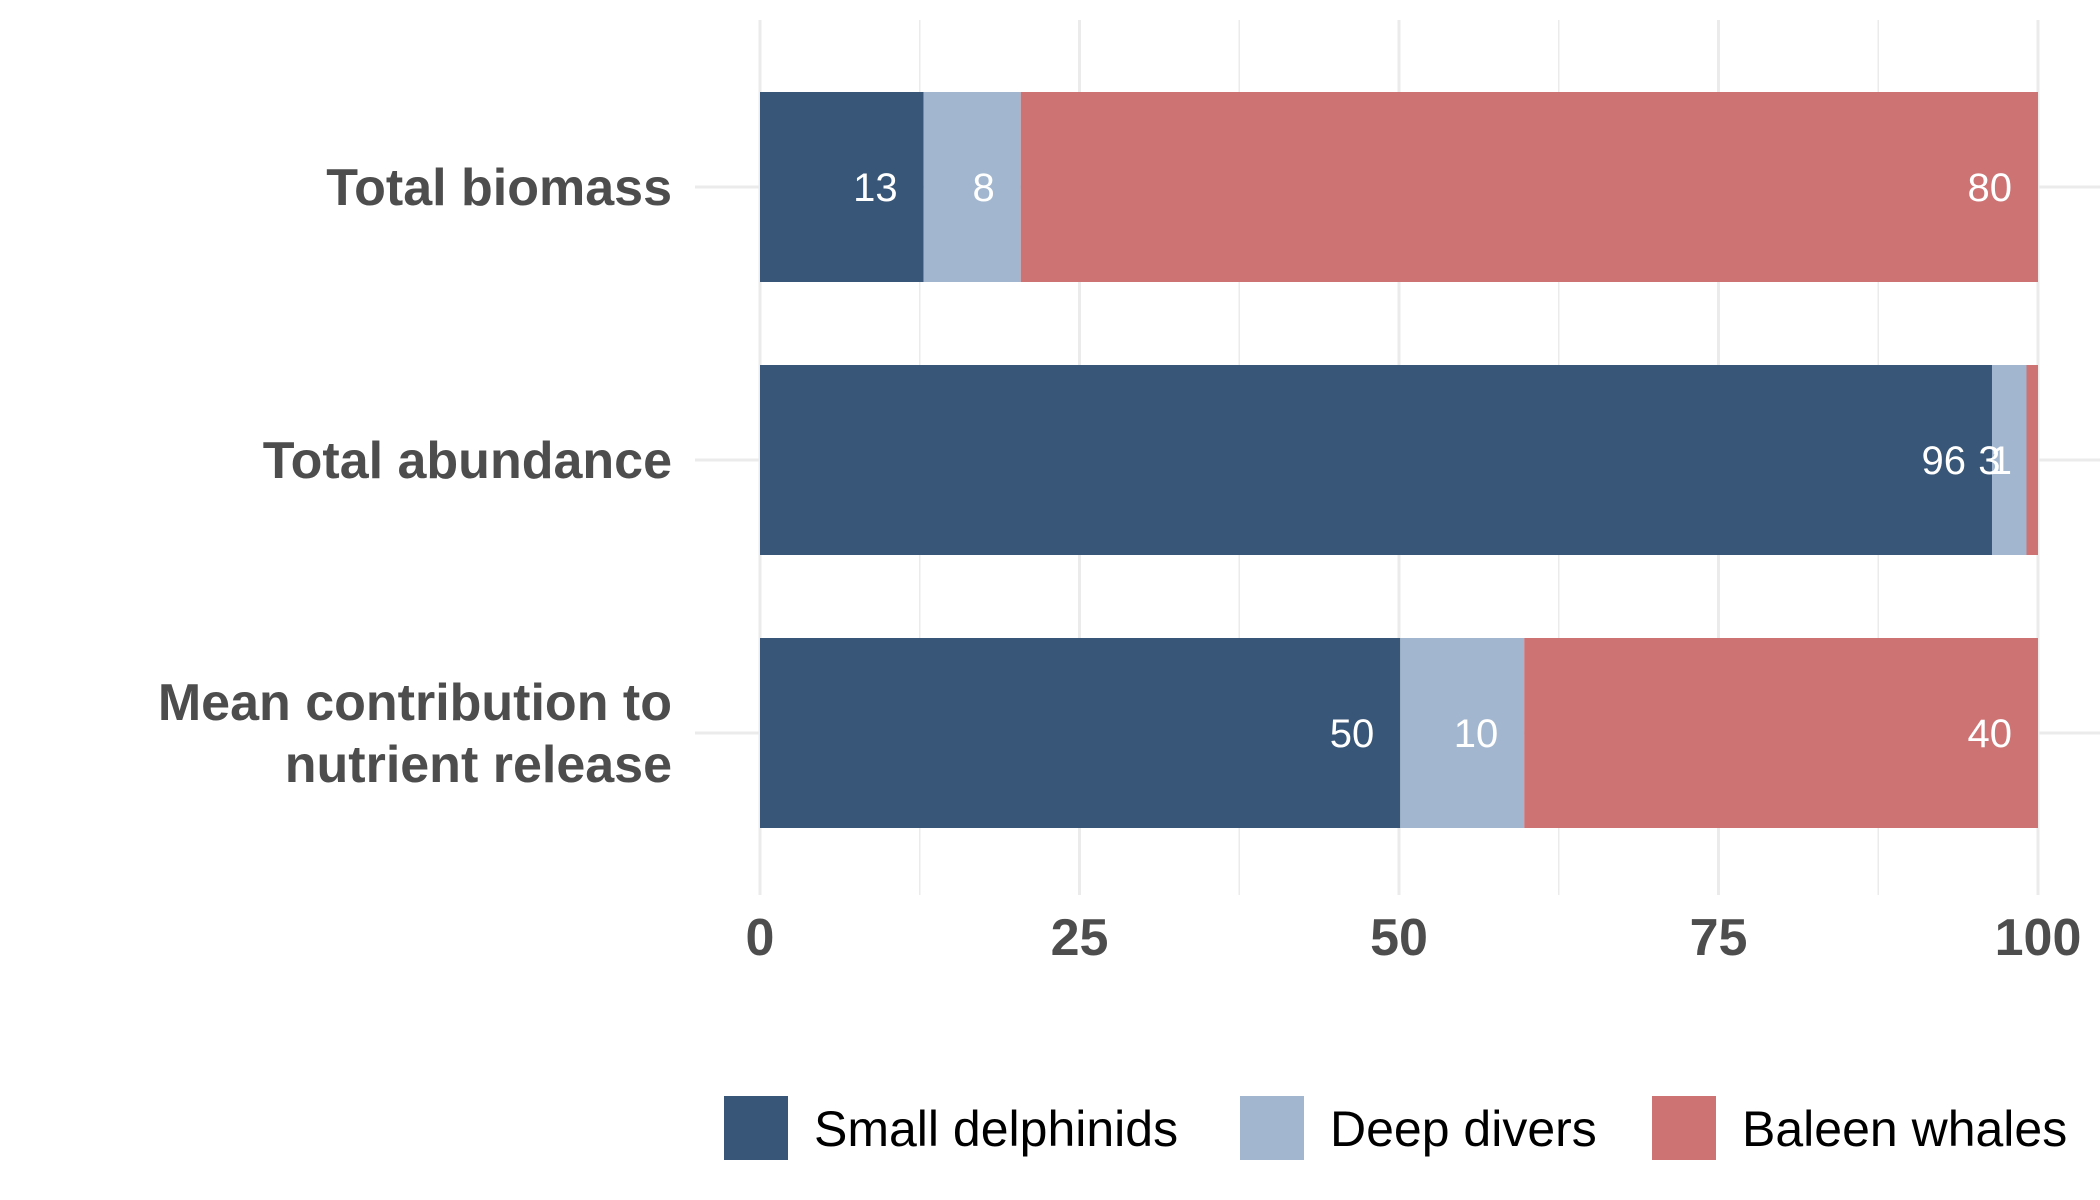 The height and width of the screenshot is (1200, 2100). I want to click on legend-label: Baleen whales, so click(1904, 1129).